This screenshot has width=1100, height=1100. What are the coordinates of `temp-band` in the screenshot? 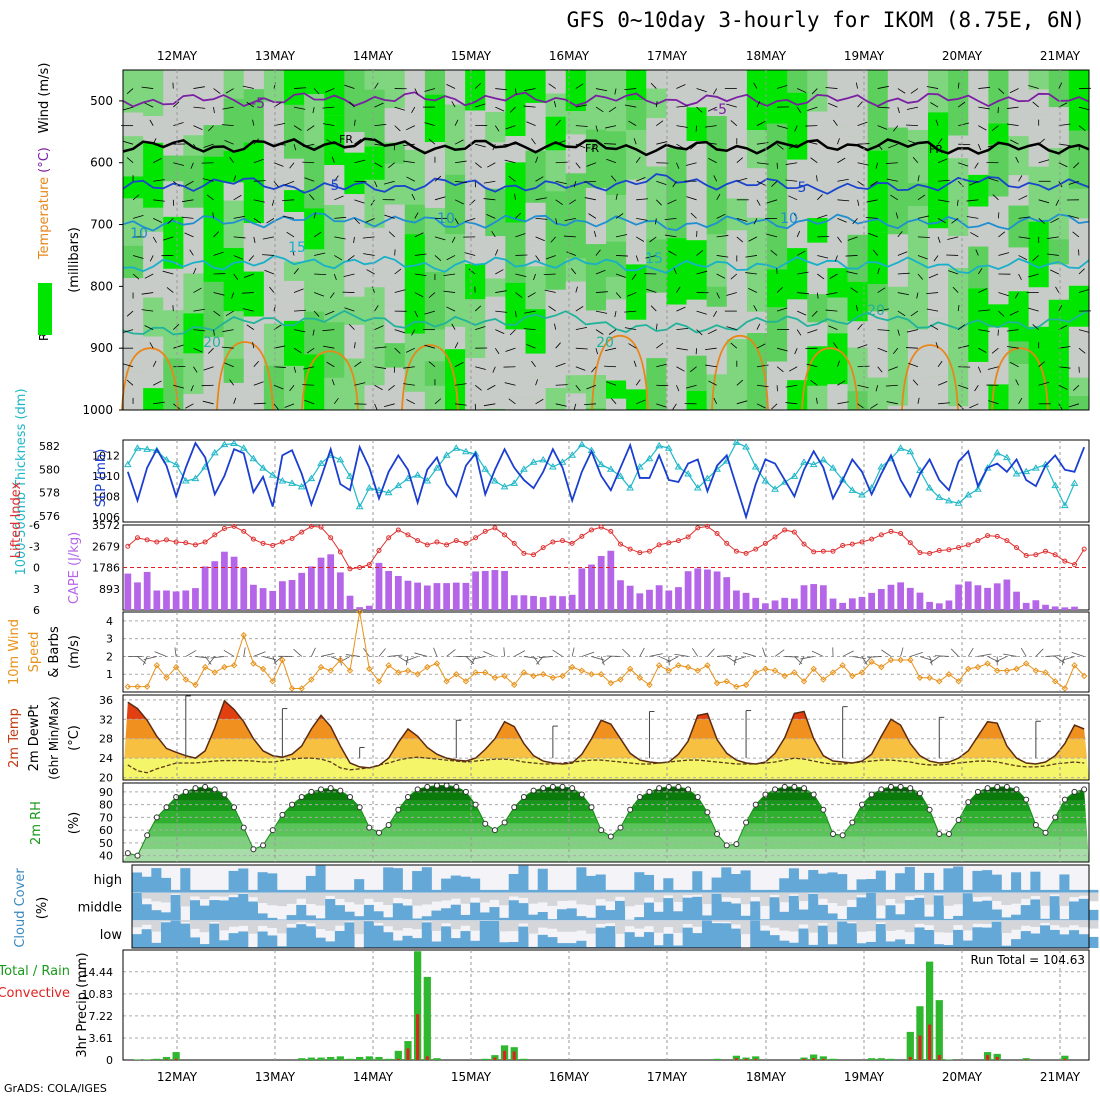 It's located at (606, 748).